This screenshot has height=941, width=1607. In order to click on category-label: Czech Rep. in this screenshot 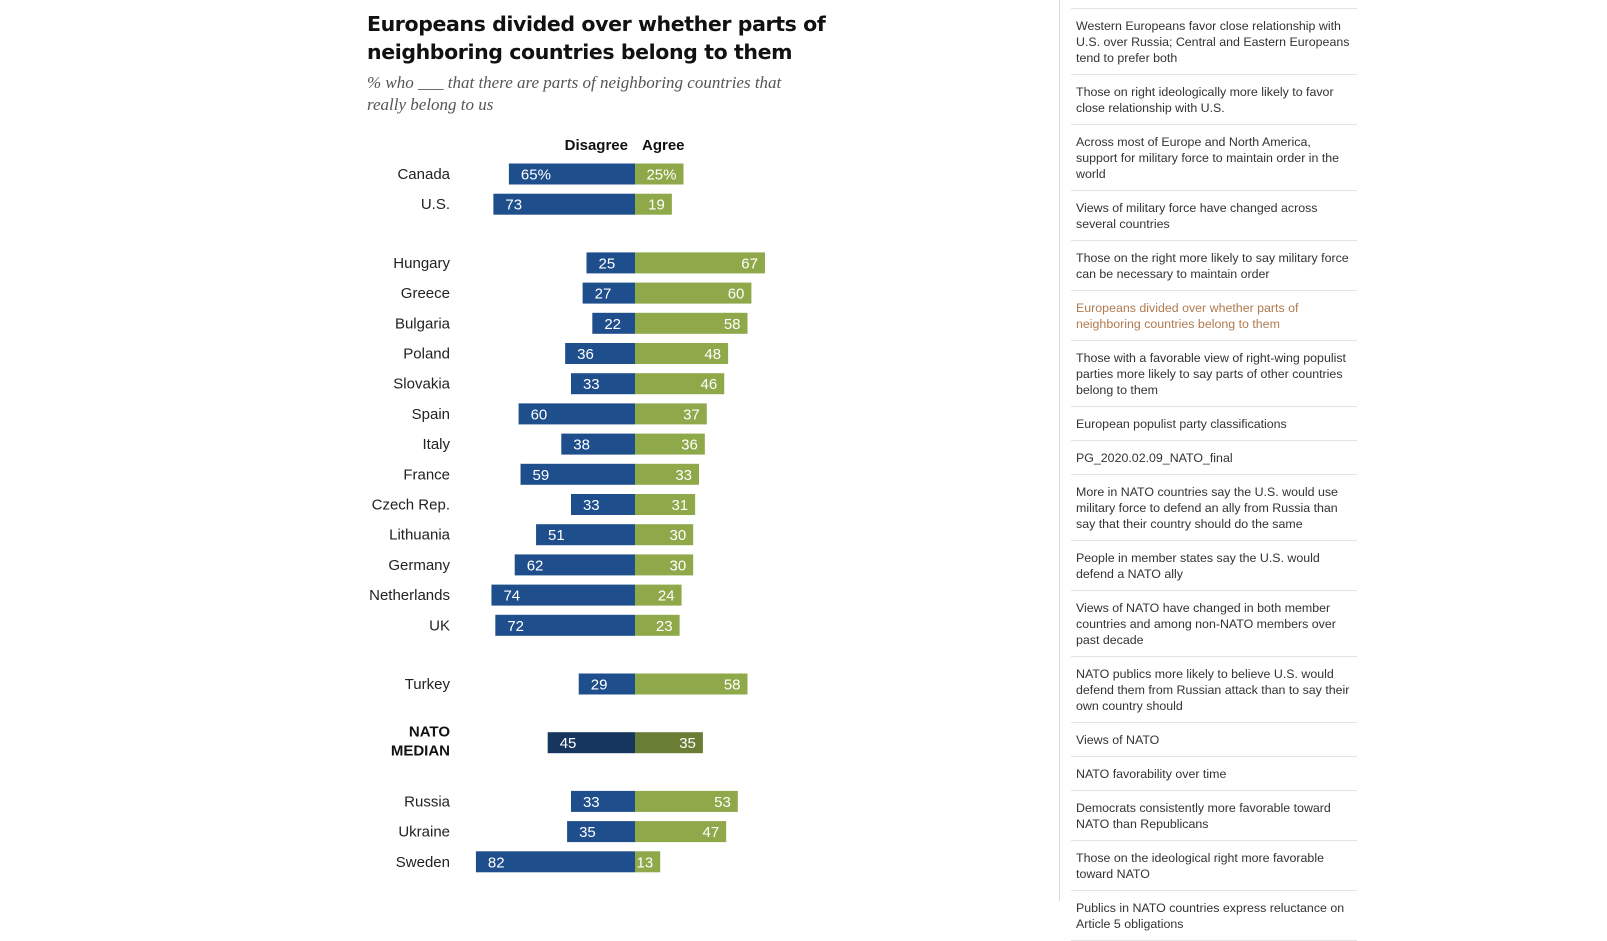, I will do `click(411, 505)`.